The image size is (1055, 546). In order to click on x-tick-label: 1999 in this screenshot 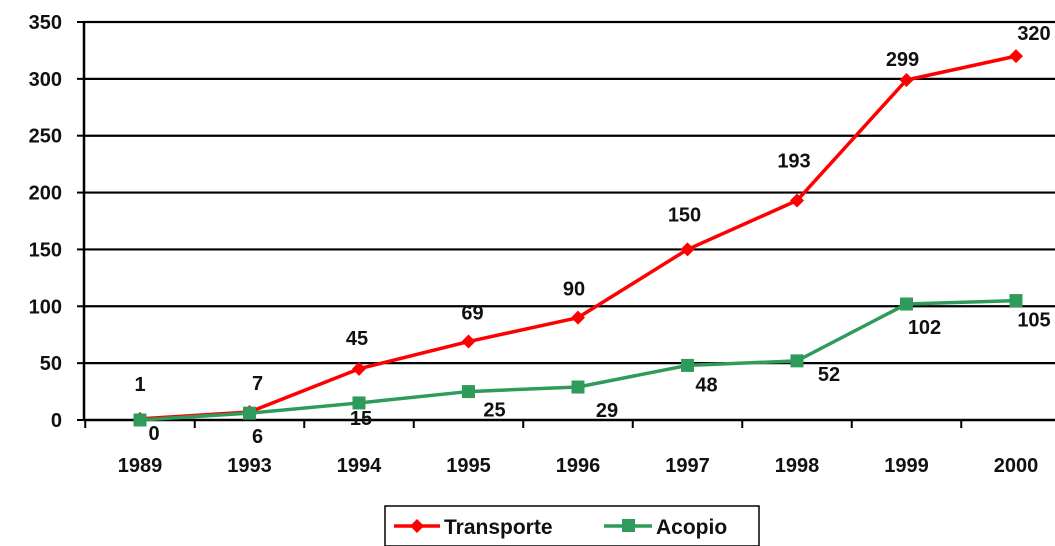, I will do `click(906, 466)`.